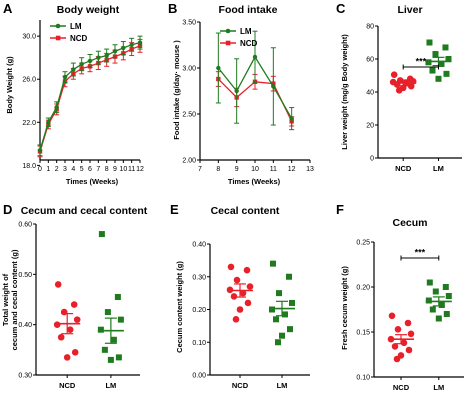  What do you see at coordinates (40, 169) in the screenshot?
I see `panel-a-xtick-label: 0` at bounding box center [40, 169].